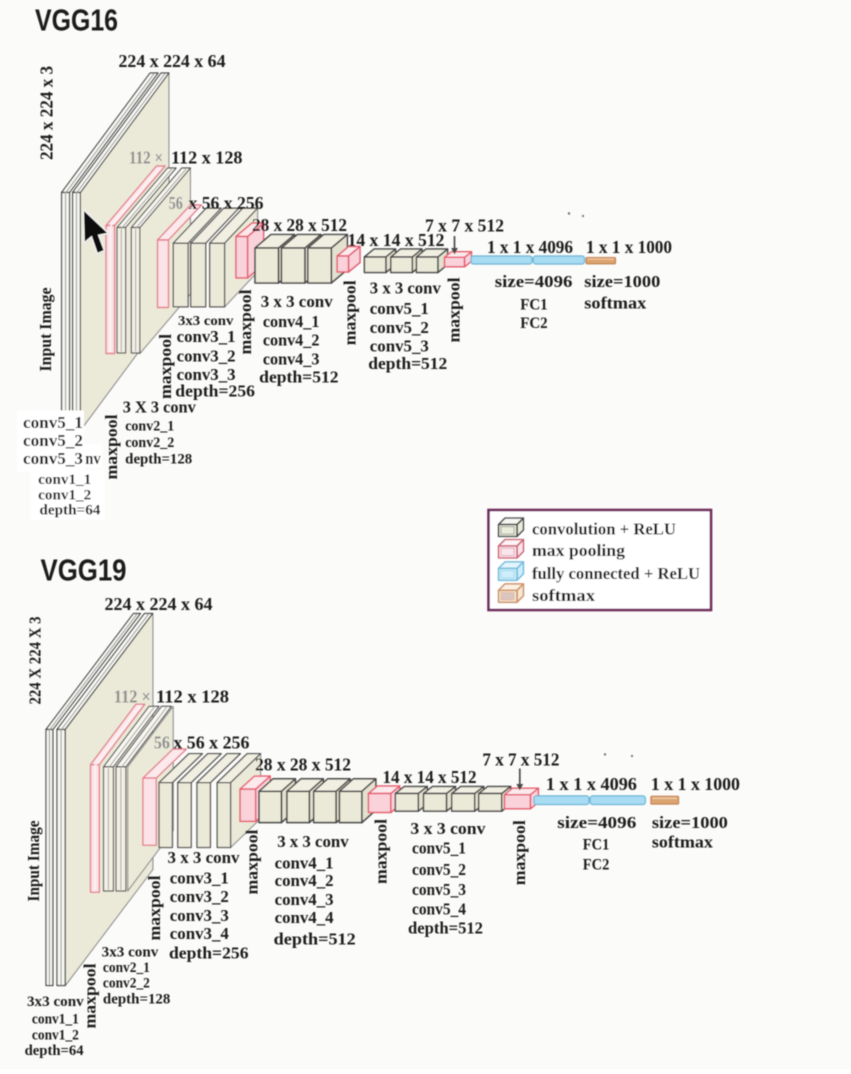  What do you see at coordinates (616, 573) in the screenshot?
I see `svg-text: fully connected + ReLU` at bounding box center [616, 573].